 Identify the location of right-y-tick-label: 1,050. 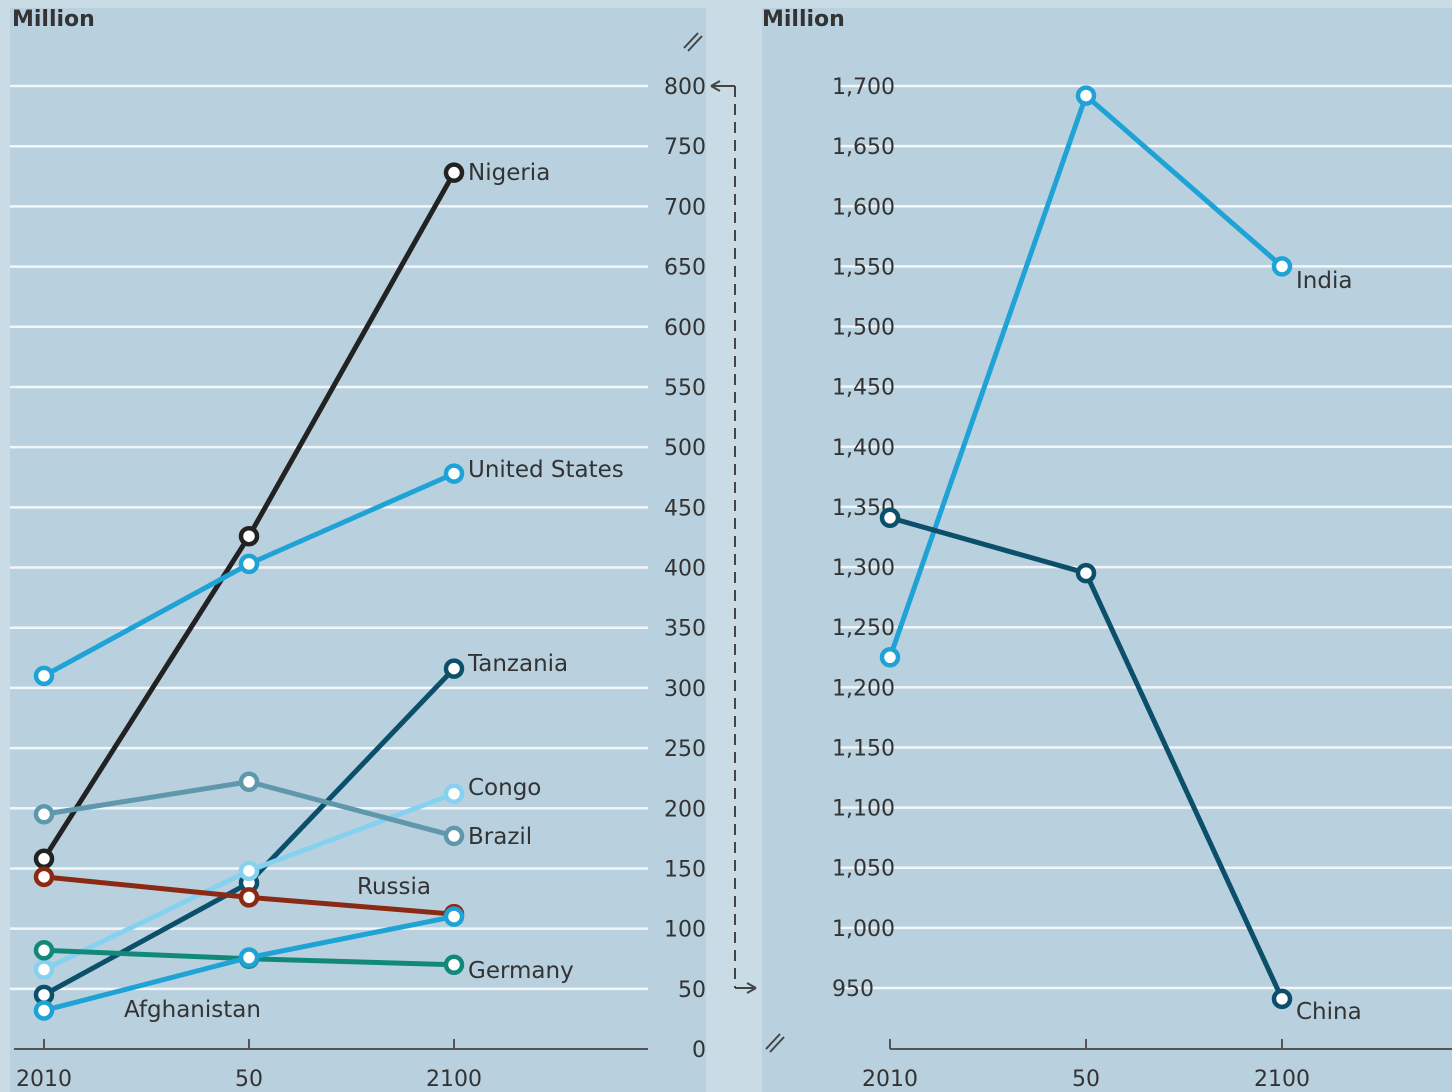
(863, 869).